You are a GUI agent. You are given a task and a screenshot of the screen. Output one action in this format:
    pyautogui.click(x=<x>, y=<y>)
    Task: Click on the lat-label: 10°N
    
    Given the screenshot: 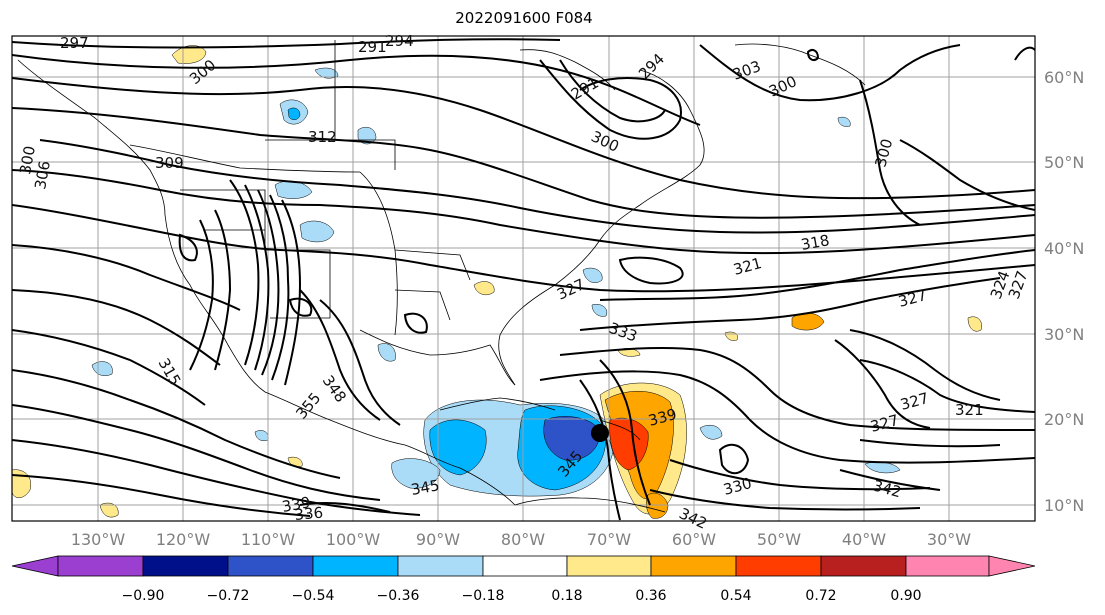 What is the action you would take?
    pyautogui.click(x=1064, y=505)
    